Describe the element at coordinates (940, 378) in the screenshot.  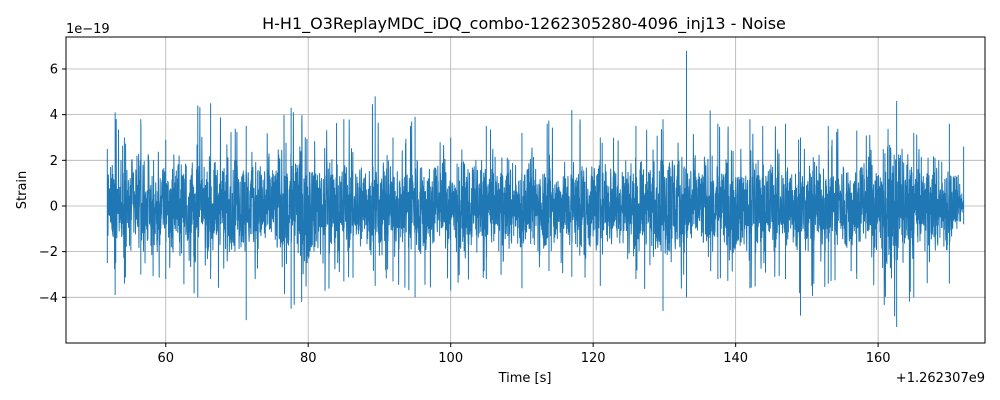
I see `x-axis-offset-label: +1.262307e9` at that location.